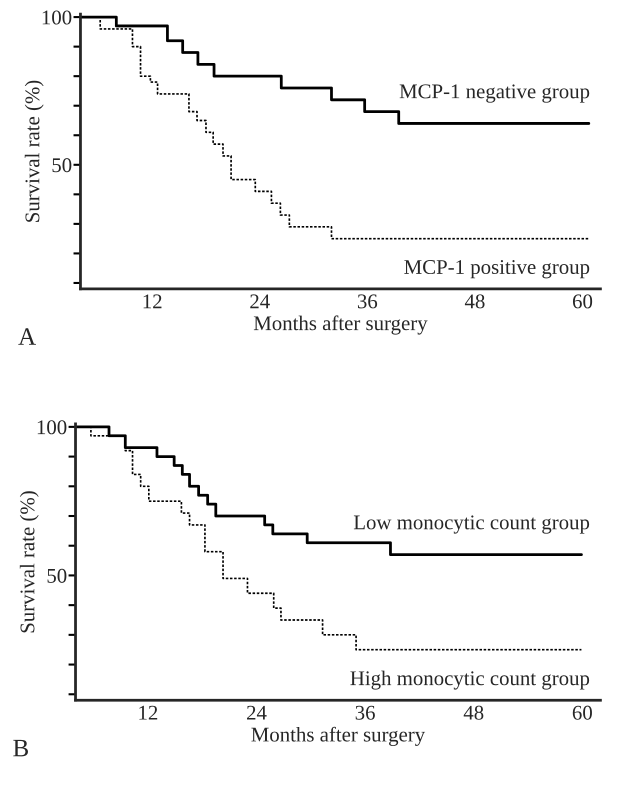 The image size is (619, 785). I want to click on series-label: Low monocytic count group, so click(472, 524).